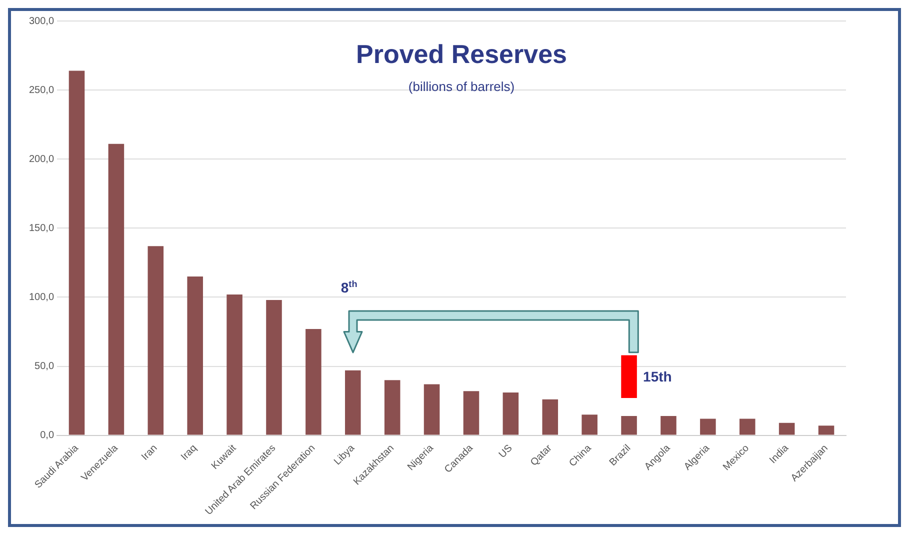 This screenshot has width=909, height=535. I want to click on y-tick-label: 50,0, so click(44, 366).